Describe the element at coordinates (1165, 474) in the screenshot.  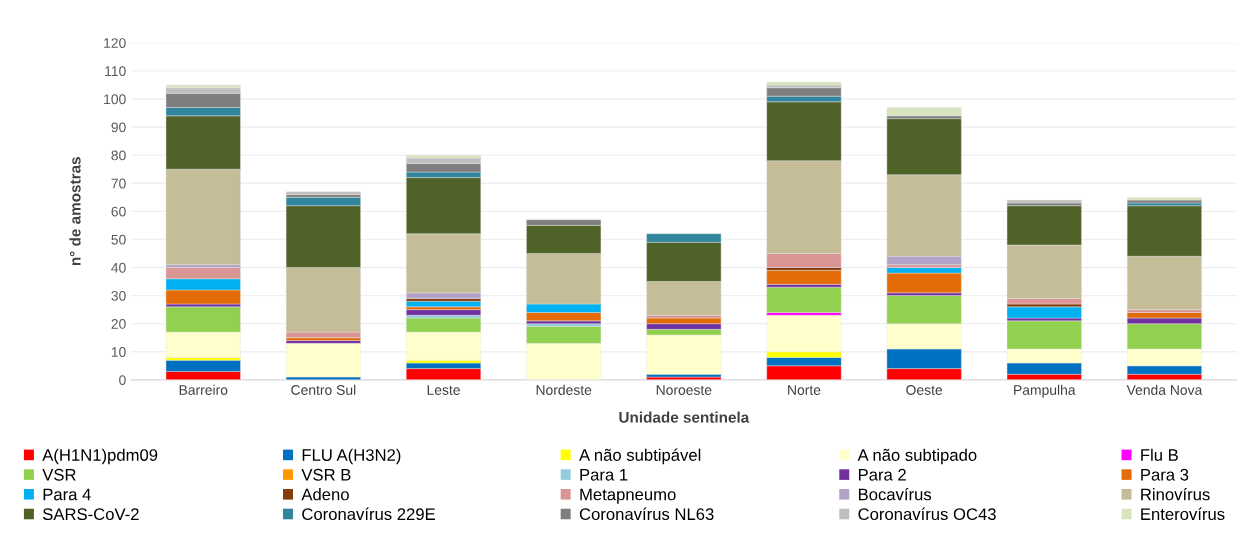
I see `legend-label: Para 3` at that location.